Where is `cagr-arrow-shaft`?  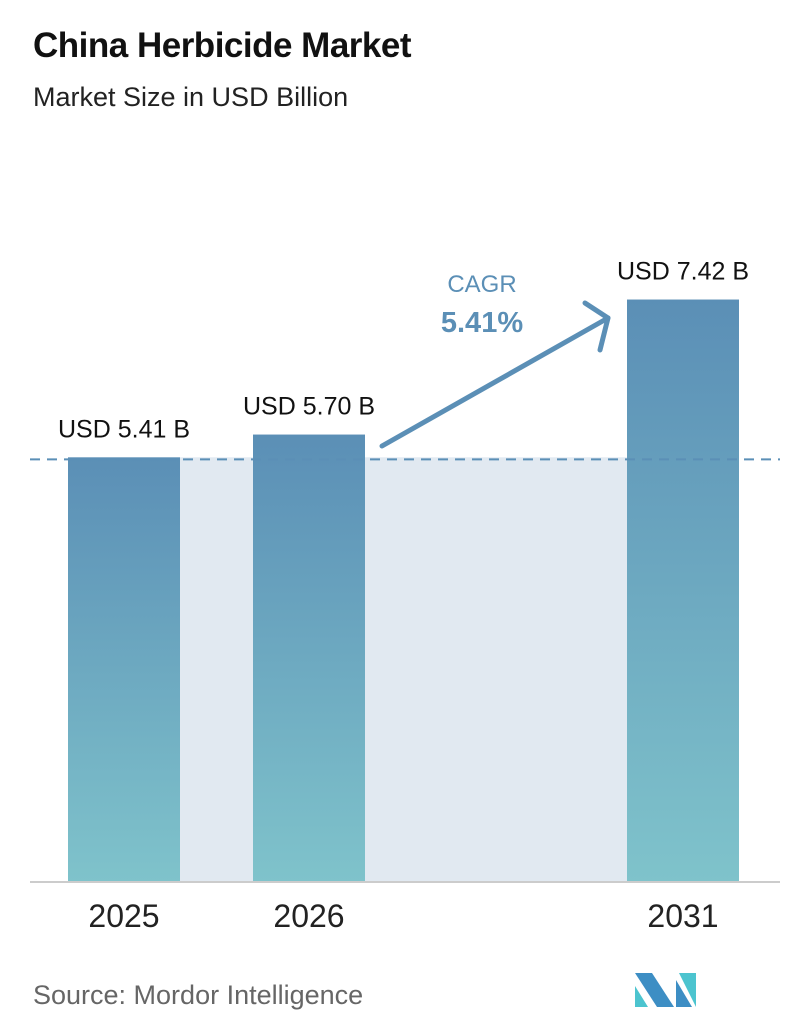 cagr-arrow-shaft is located at coordinates (495, 382).